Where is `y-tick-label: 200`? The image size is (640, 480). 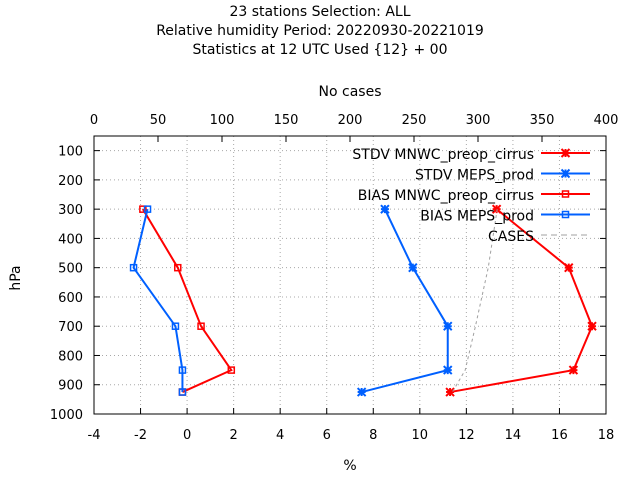 y-tick-label: 200 is located at coordinates (70, 181).